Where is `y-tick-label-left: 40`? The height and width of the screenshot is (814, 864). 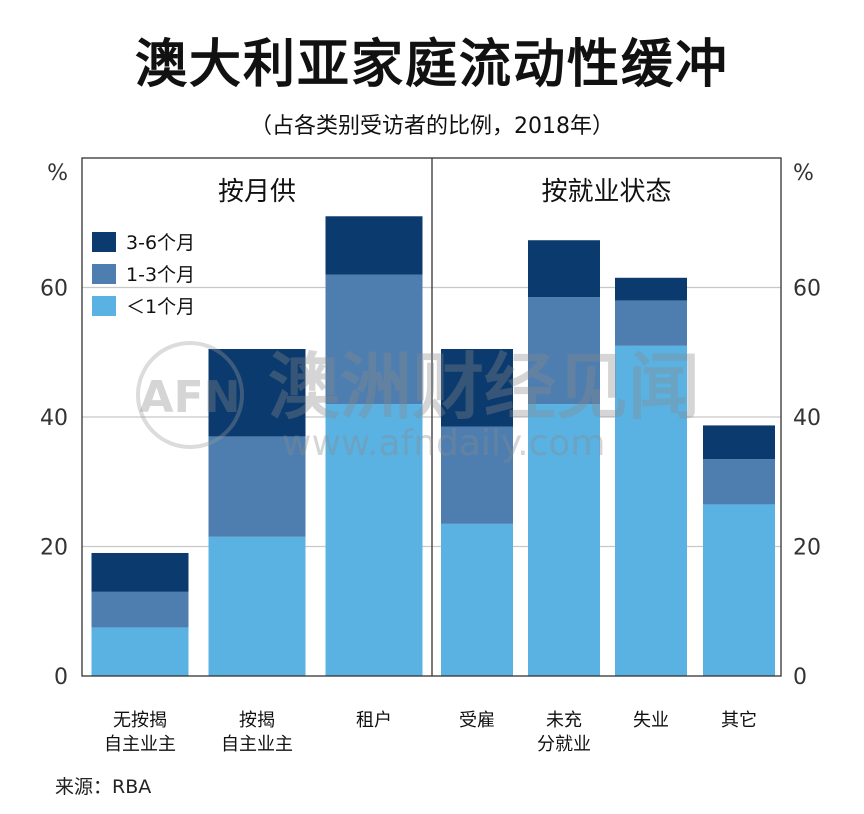
y-tick-label-left: 40 is located at coordinates (54, 418).